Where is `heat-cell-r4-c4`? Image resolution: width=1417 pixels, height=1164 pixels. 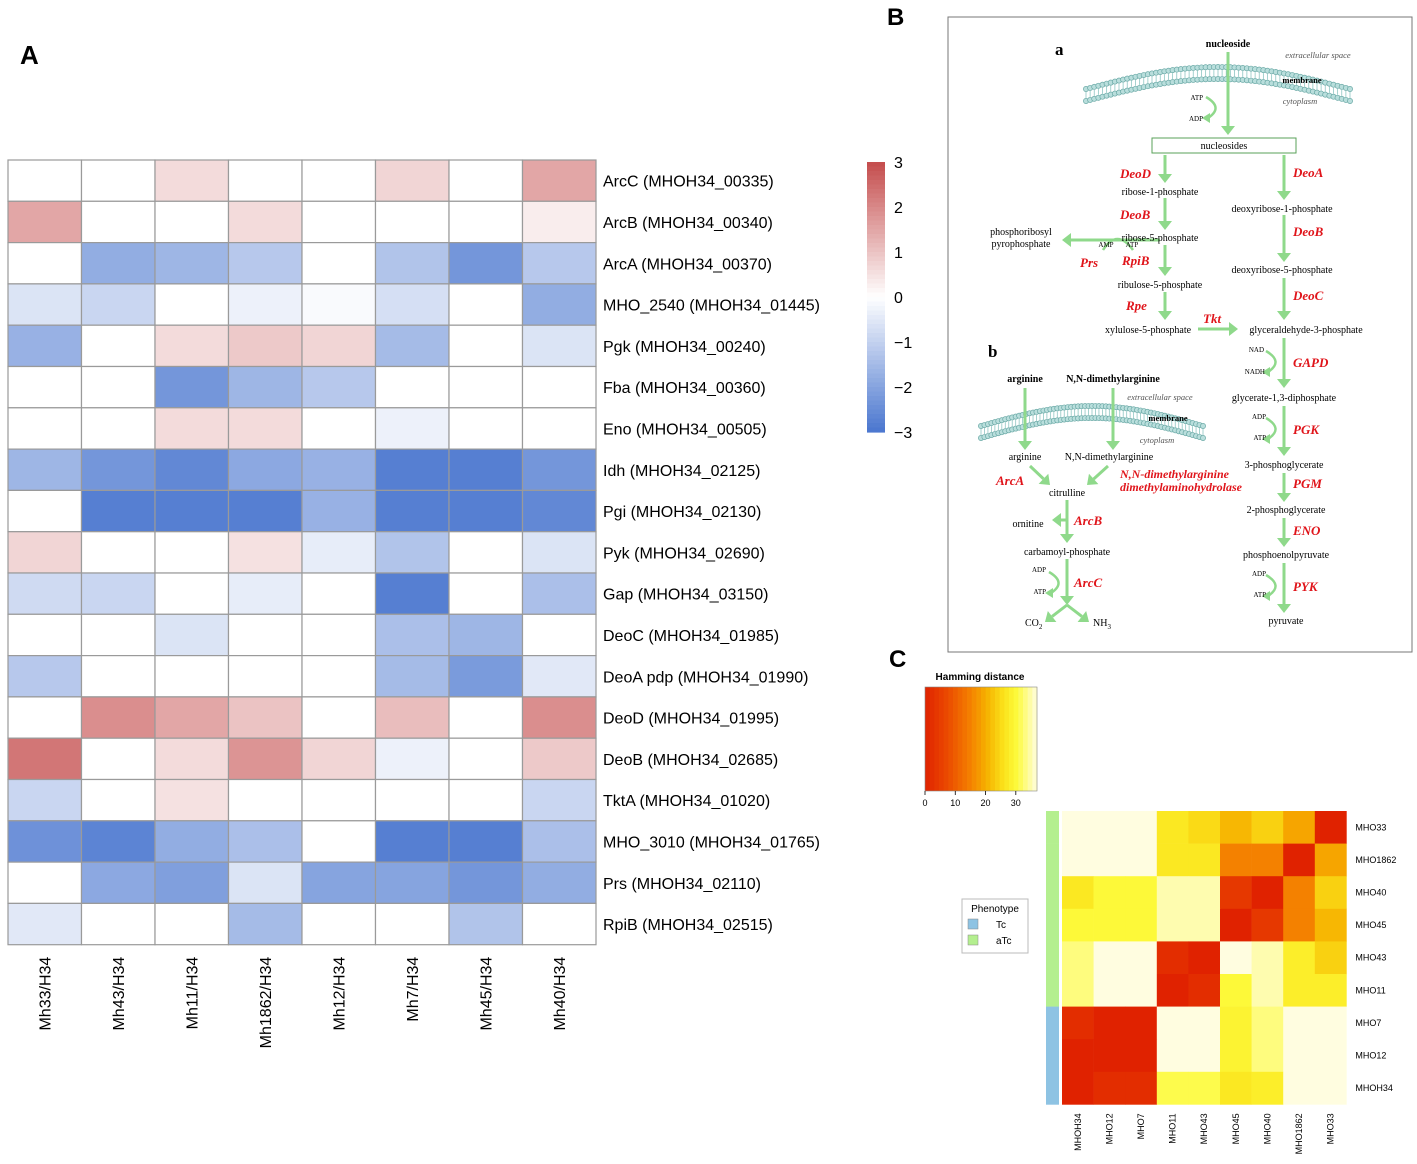
heat-cell-r4-c4 is located at coordinates (339, 346).